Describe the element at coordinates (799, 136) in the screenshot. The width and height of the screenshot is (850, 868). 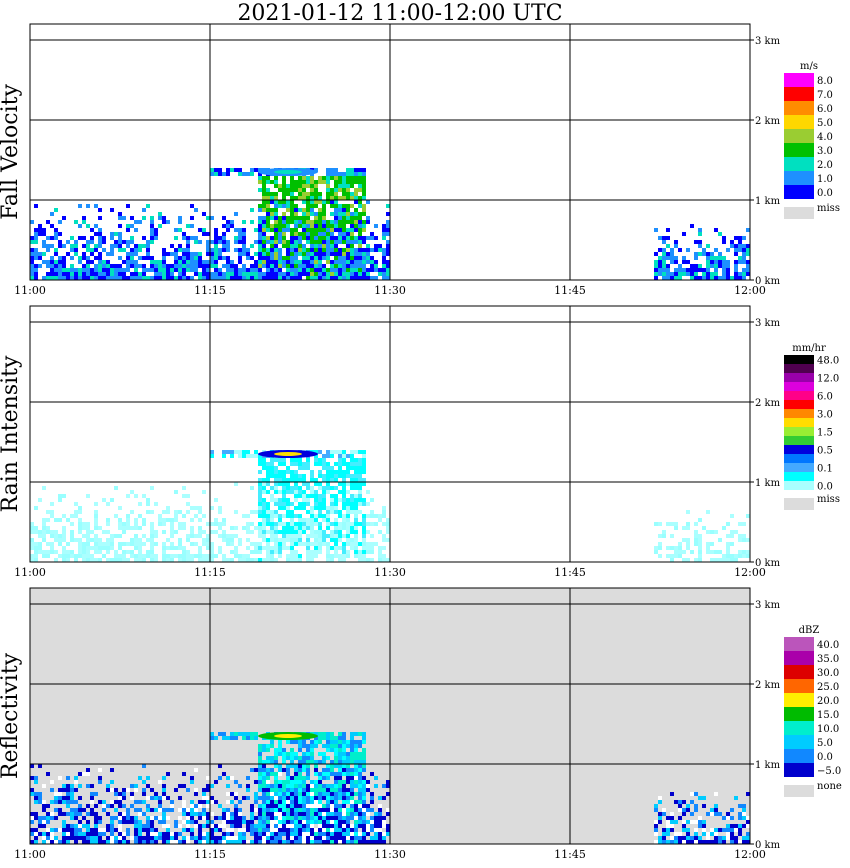
I see `legend-swatch` at that location.